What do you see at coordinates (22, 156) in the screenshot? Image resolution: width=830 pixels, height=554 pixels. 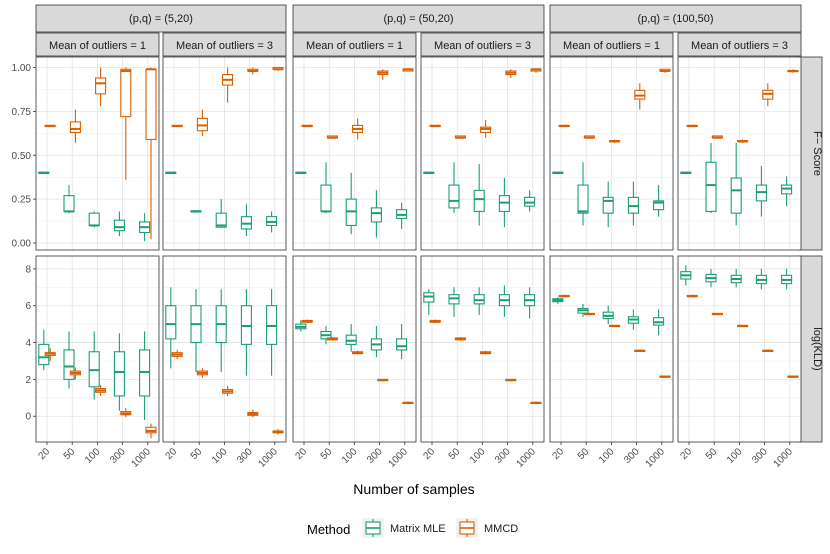 I see `y-tick-label: 0.50` at bounding box center [22, 156].